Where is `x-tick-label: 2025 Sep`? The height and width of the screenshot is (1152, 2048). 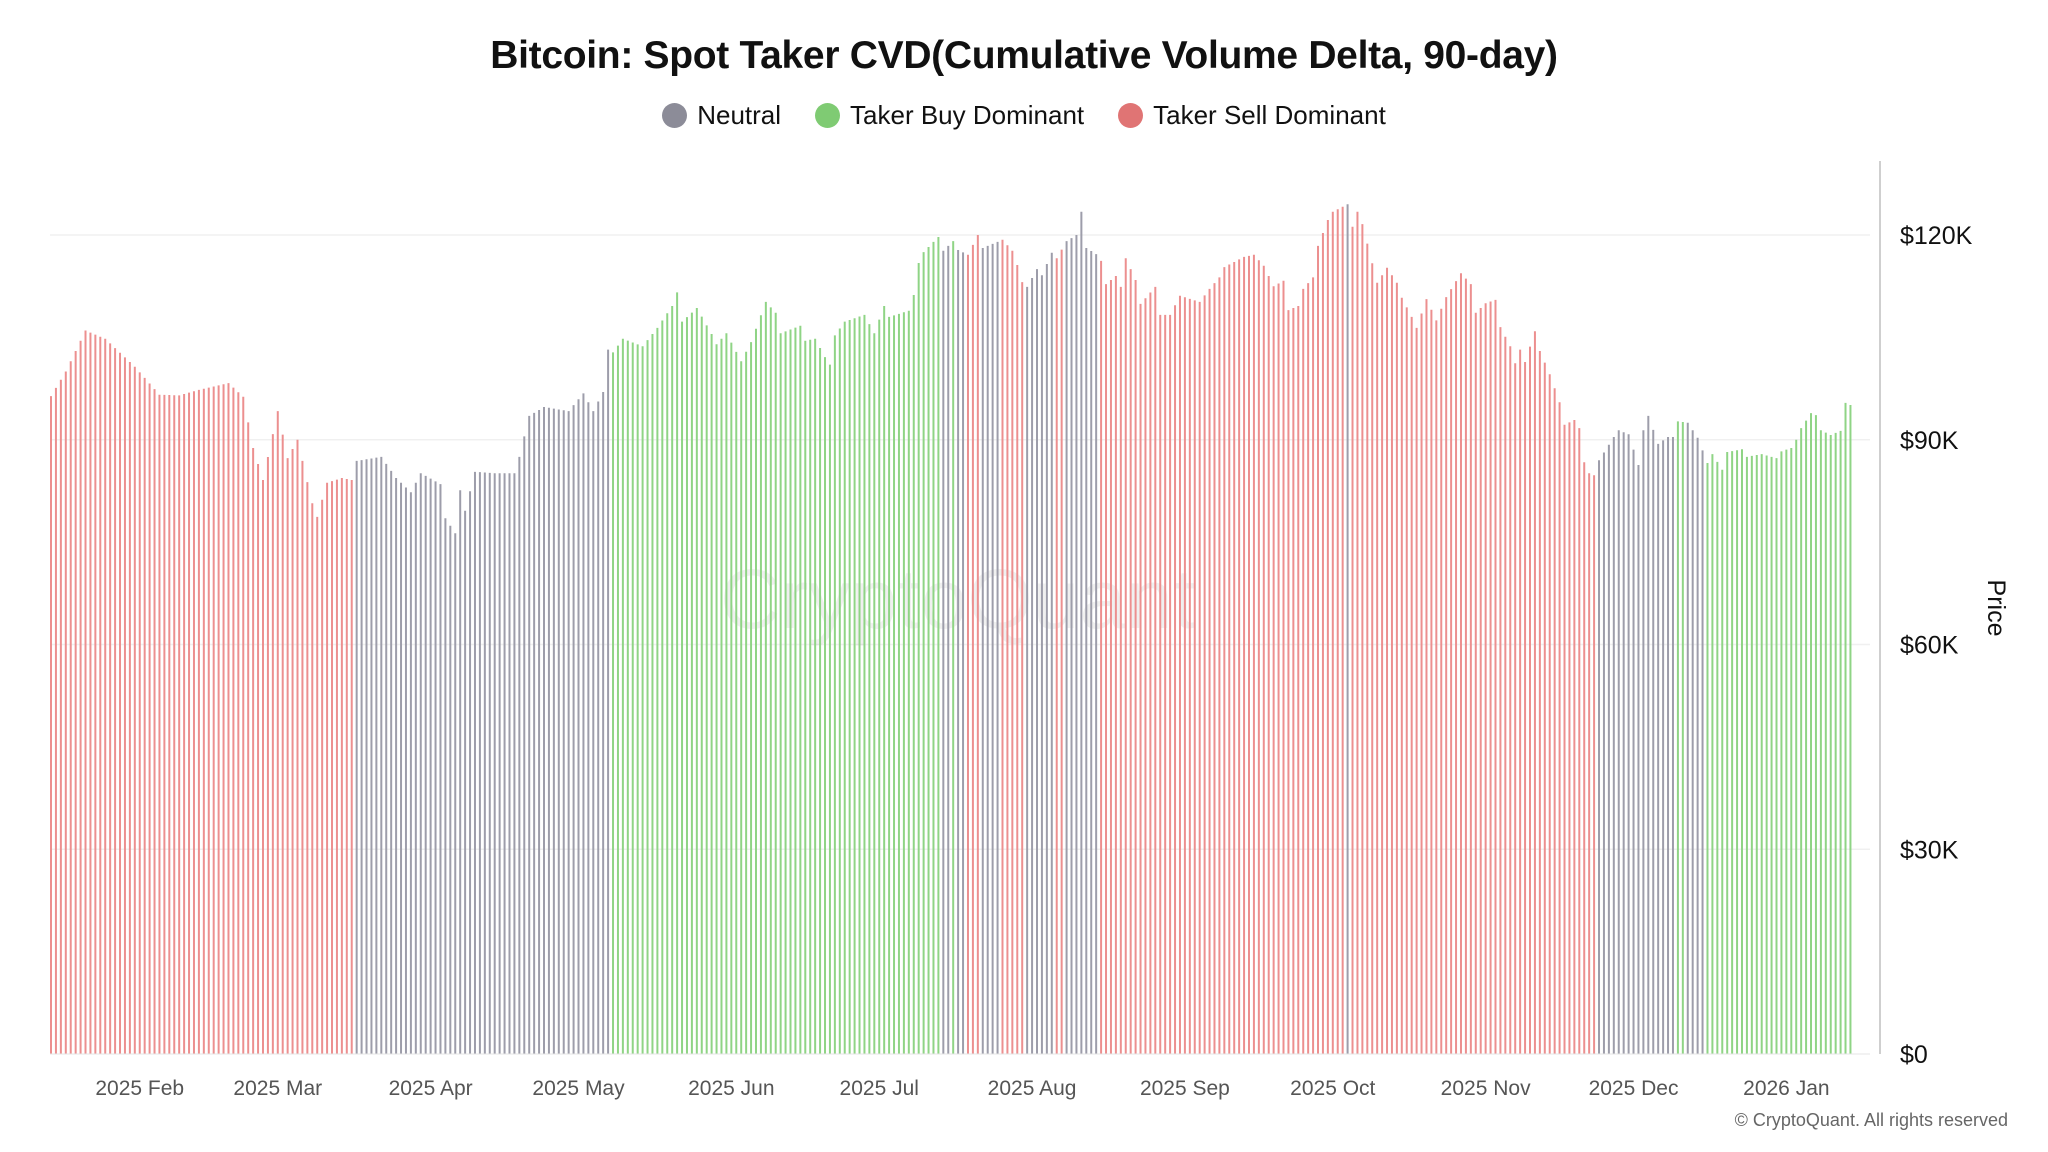 x-tick-label: 2025 Sep is located at coordinates (1185, 1088).